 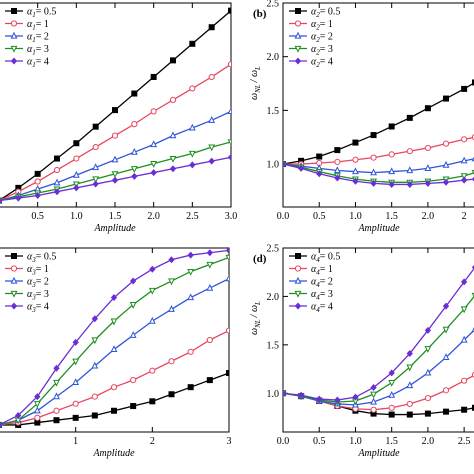 I want to click on legend-value: = 4, so click(x=42, y=62).